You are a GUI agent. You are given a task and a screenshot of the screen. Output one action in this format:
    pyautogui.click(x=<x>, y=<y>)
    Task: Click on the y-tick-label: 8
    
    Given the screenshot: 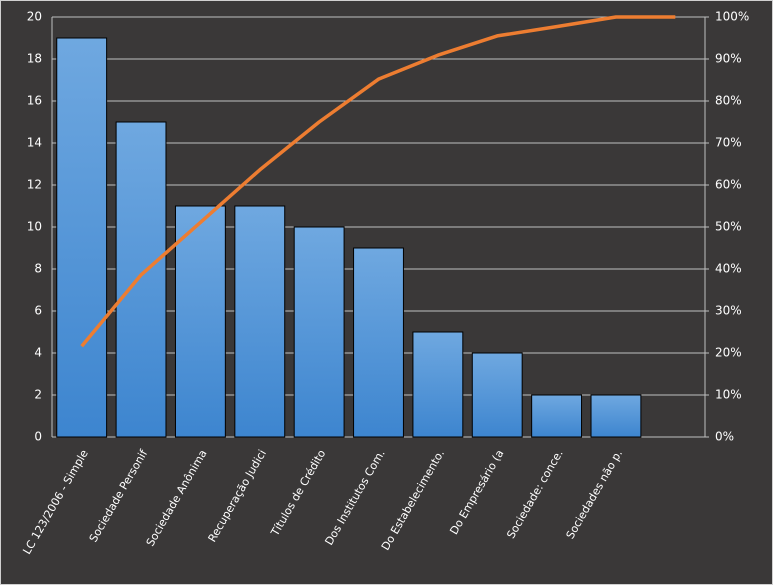 What is the action you would take?
    pyautogui.click(x=38, y=269)
    